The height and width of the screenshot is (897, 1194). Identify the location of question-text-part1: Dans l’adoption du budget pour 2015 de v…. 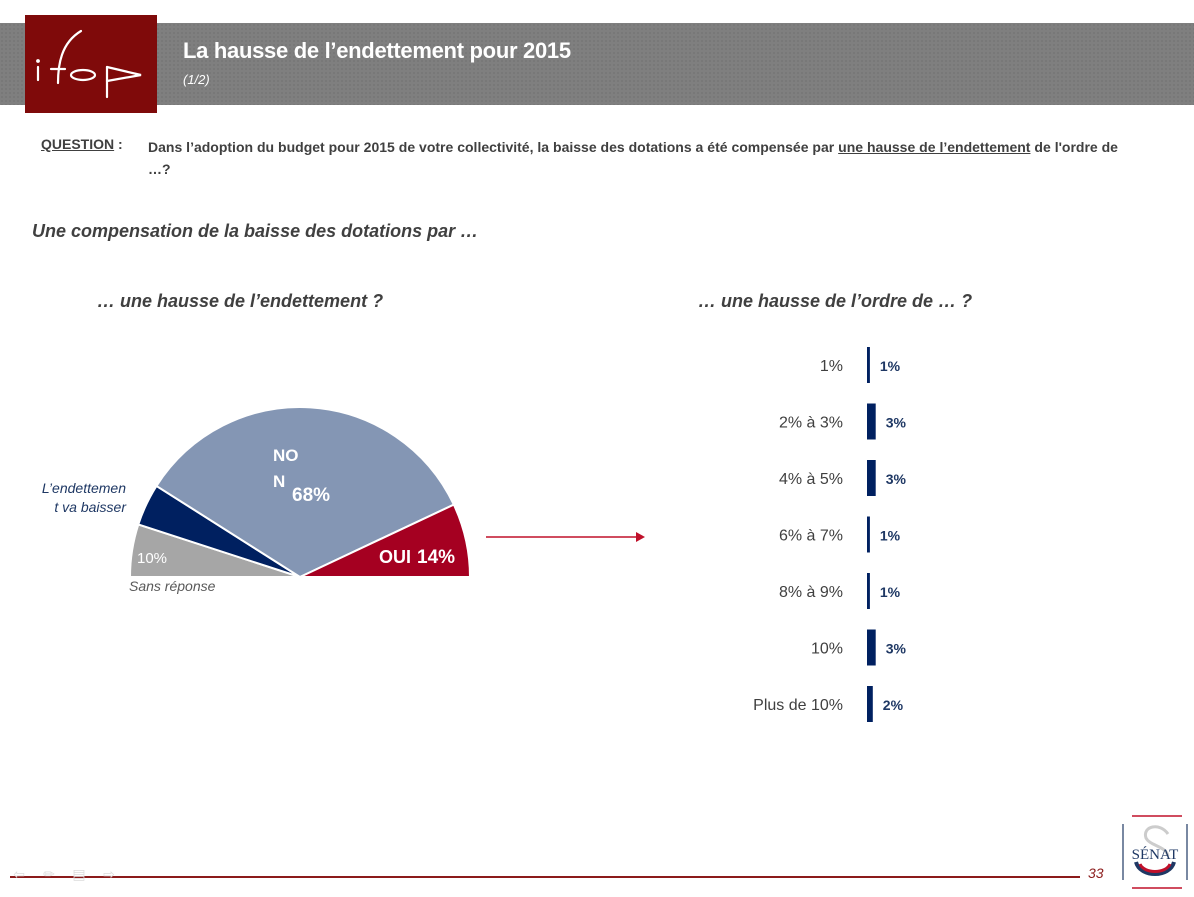
(493, 147).